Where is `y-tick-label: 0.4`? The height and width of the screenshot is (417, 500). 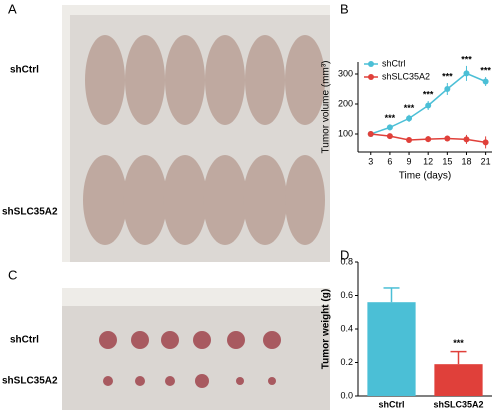 y-tick-label: 0.4 is located at coordinates (346, 328).